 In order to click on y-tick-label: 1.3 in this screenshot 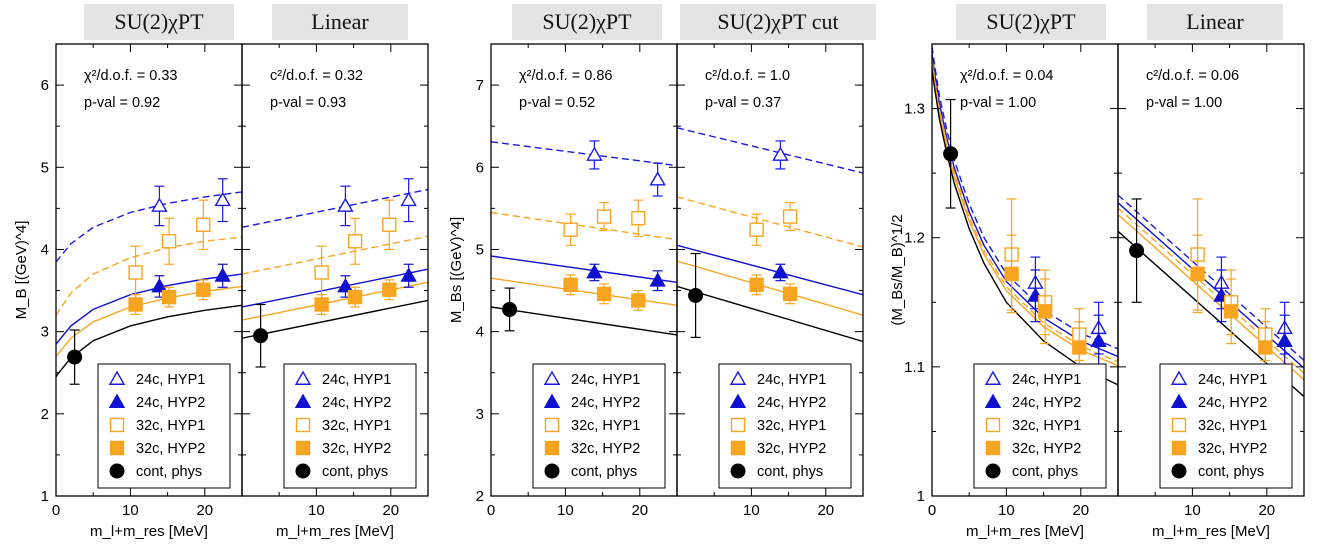, I will do `click(914, 109)`.